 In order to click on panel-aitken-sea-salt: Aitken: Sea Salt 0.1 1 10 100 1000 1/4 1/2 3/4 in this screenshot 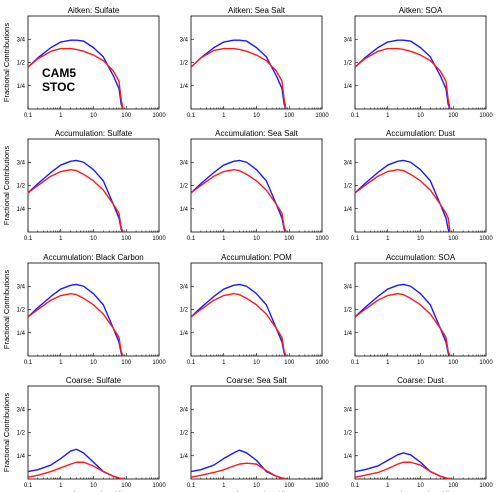, I will do `click(255, 62)`.